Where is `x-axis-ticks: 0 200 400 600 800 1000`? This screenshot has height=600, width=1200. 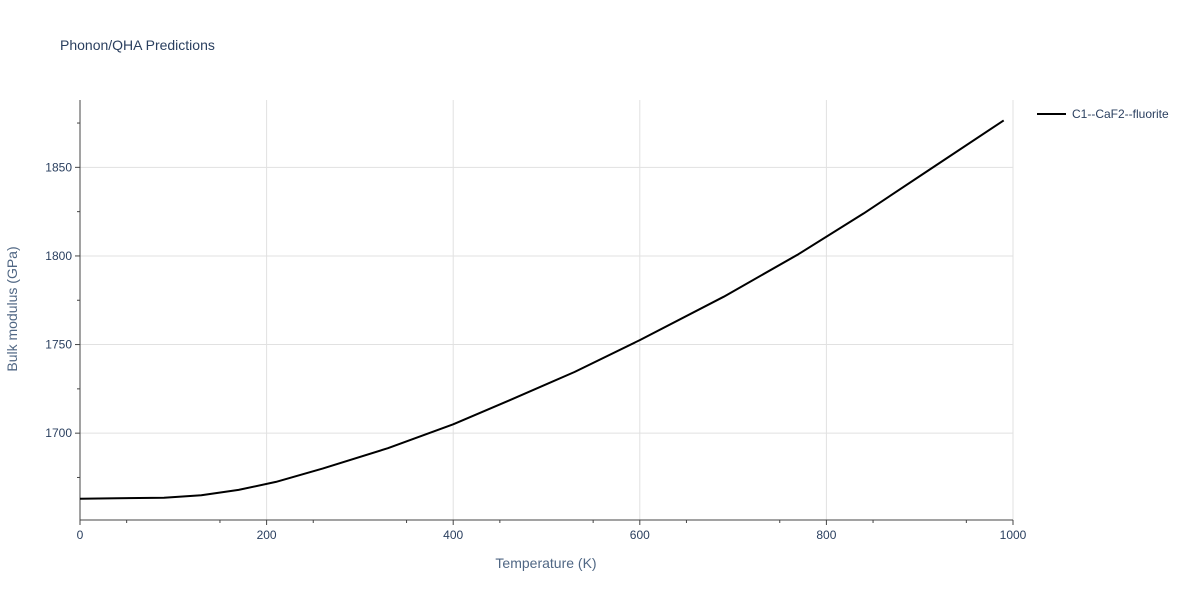 x-axis-ticks: 0 200 400 600 800 1000 is located at coordinates (552, 531).